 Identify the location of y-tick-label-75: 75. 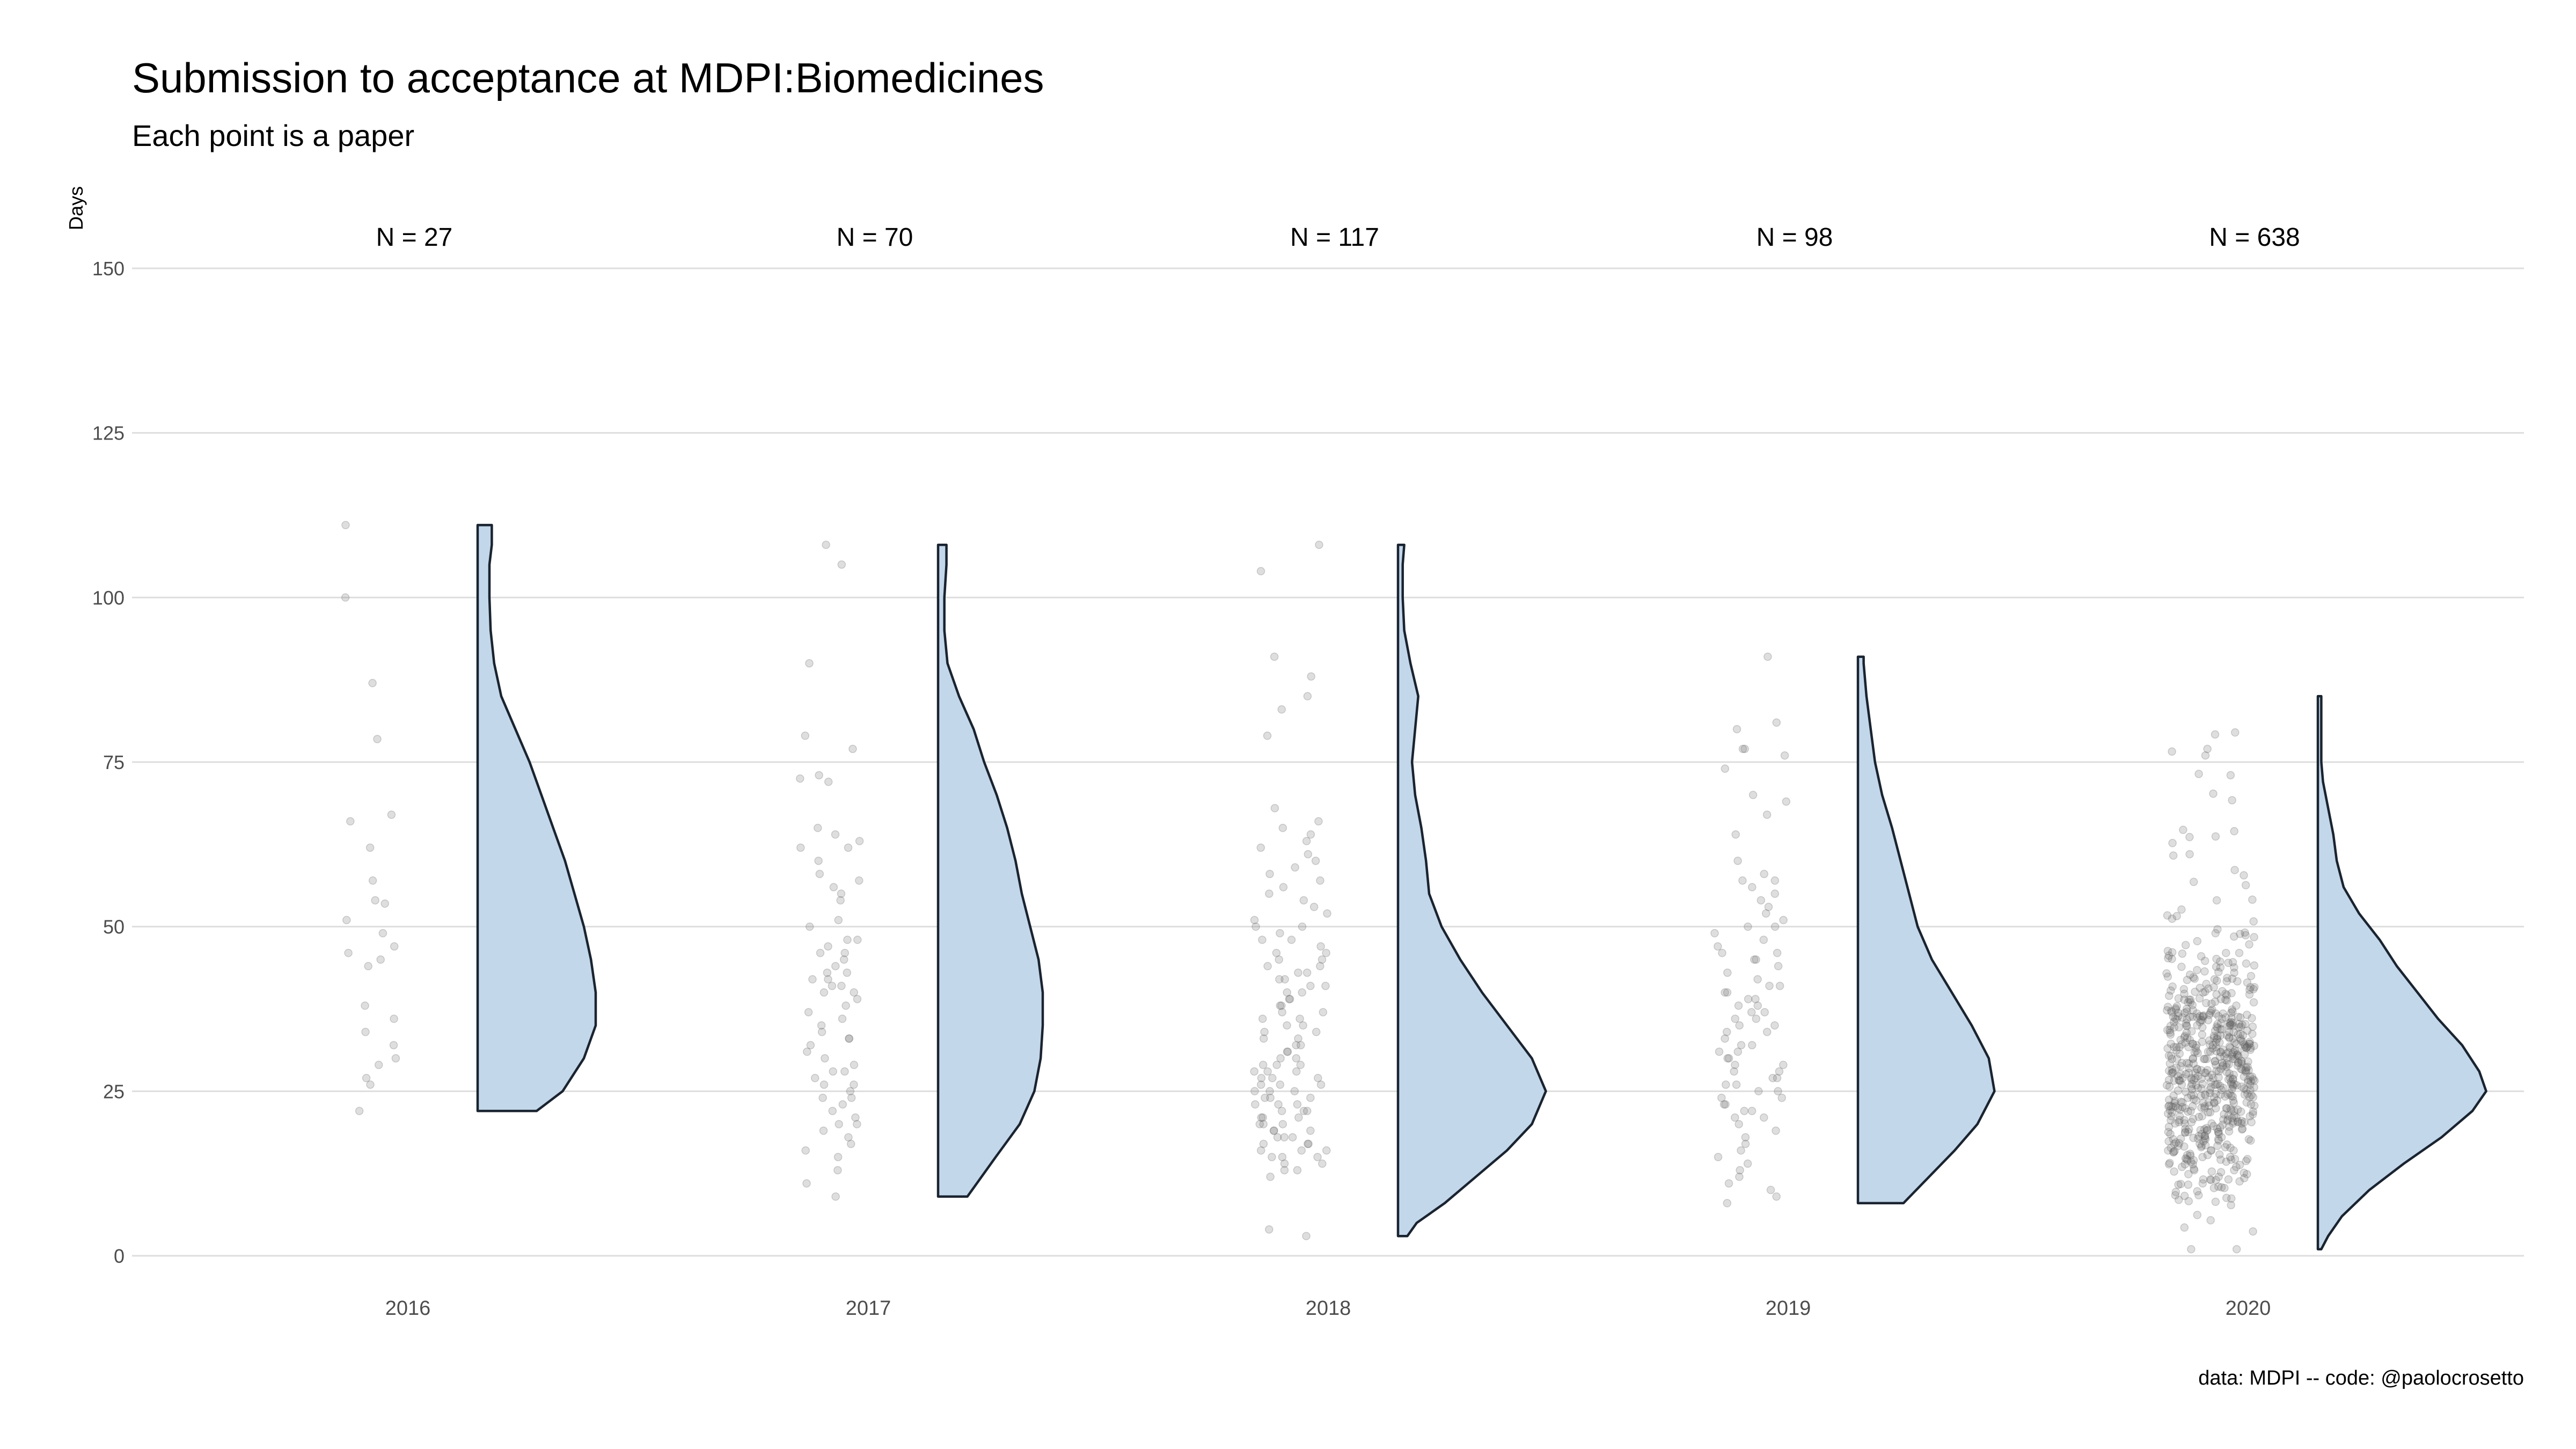
(114, 762).